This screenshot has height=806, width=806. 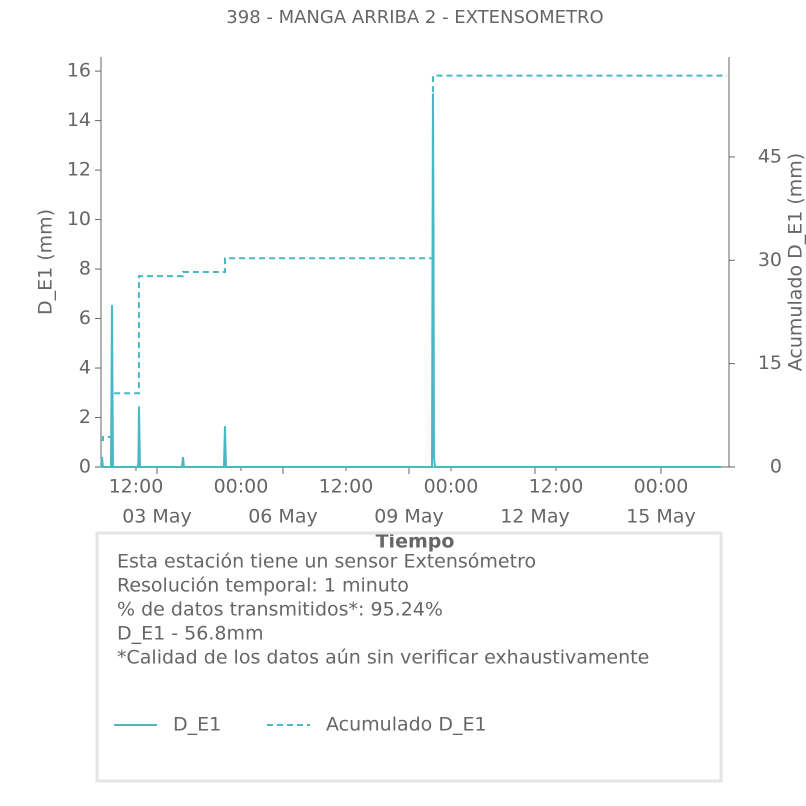 What do you see at coordinates (79, 71) in the screenshot?
I see `y-tick-label: 16` at bounding box center [79, 71].